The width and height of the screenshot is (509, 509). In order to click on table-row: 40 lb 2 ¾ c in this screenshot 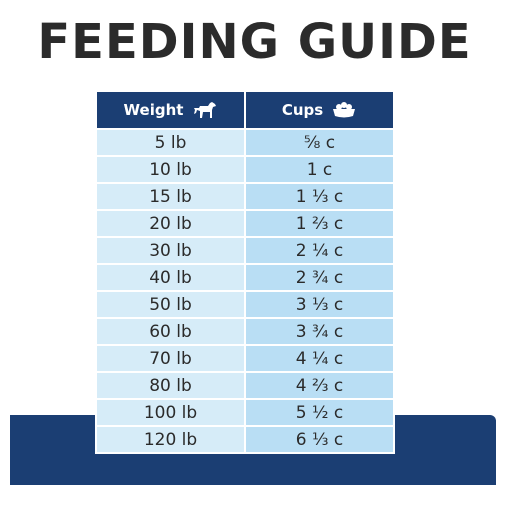, I will do `click(245, 277)`.